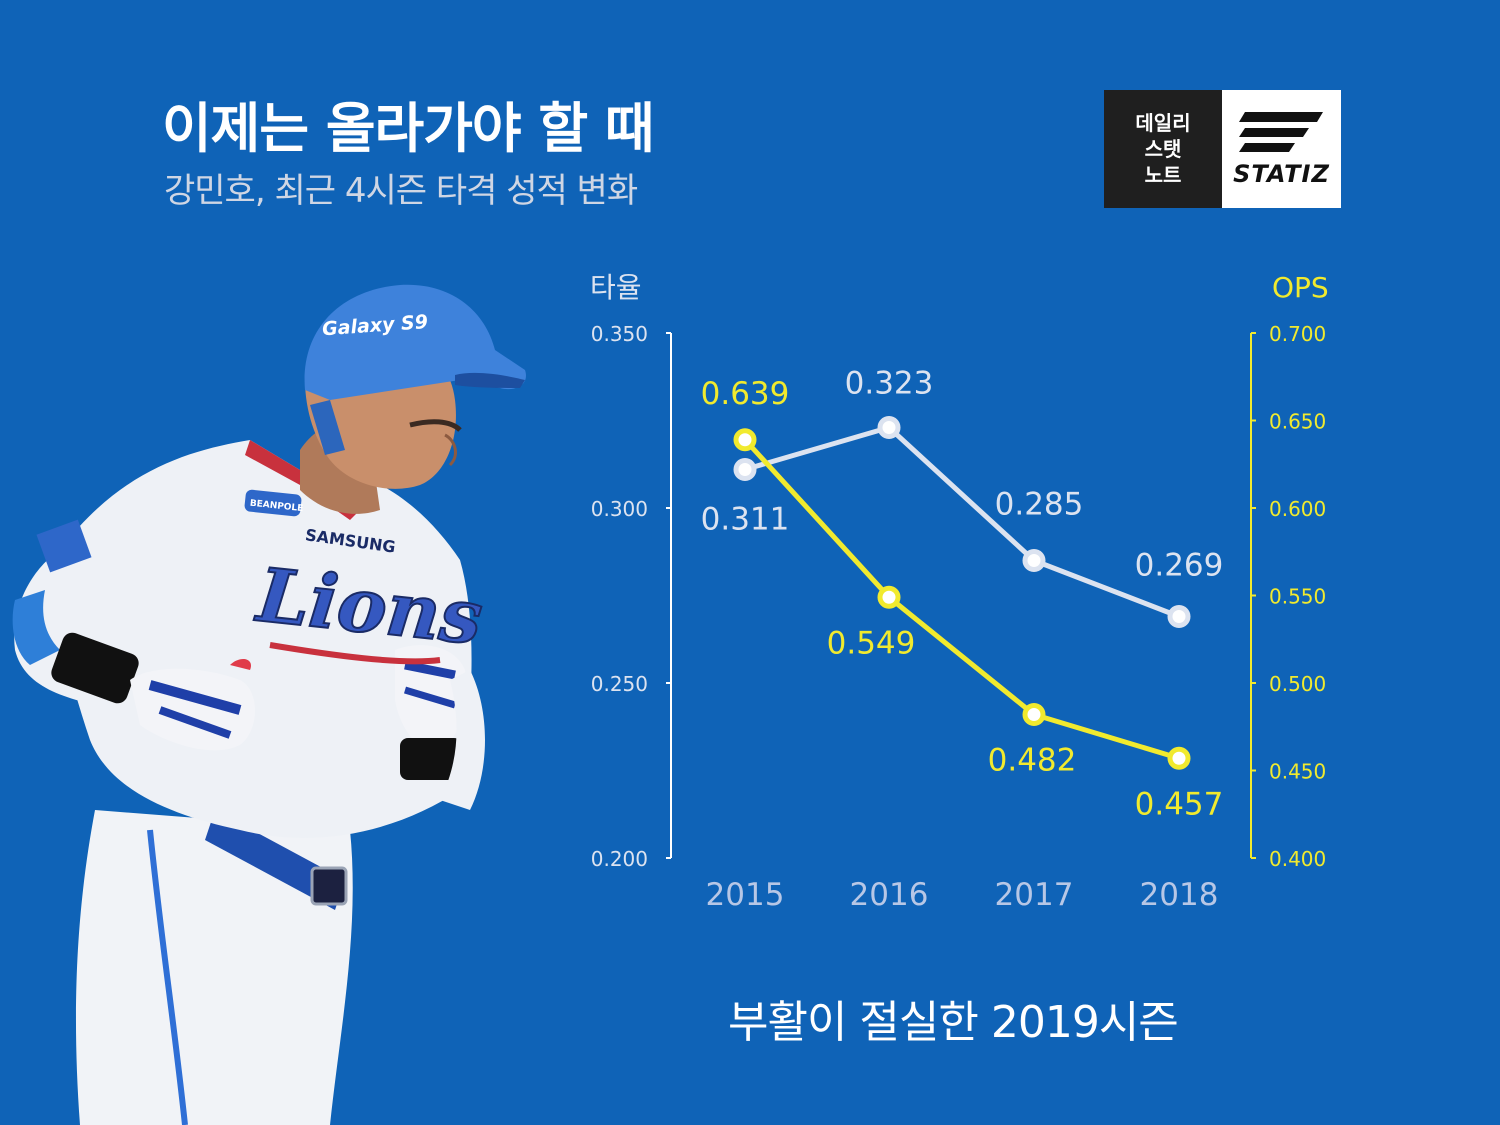 This screenshot has height=1125, width=1500. I want to click on statiz-logo: 데일리 스탯 노트 STATIZ, so click(1222, 149).